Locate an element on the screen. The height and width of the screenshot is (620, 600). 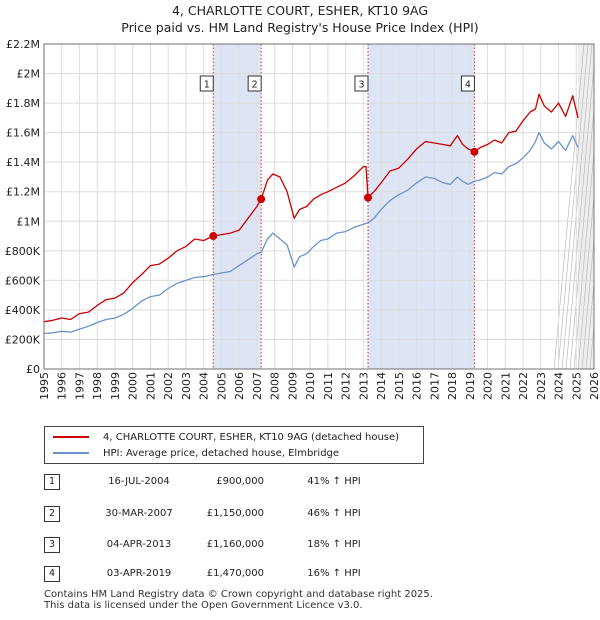
sale-label: 3 is located at coordinates (361, 85).